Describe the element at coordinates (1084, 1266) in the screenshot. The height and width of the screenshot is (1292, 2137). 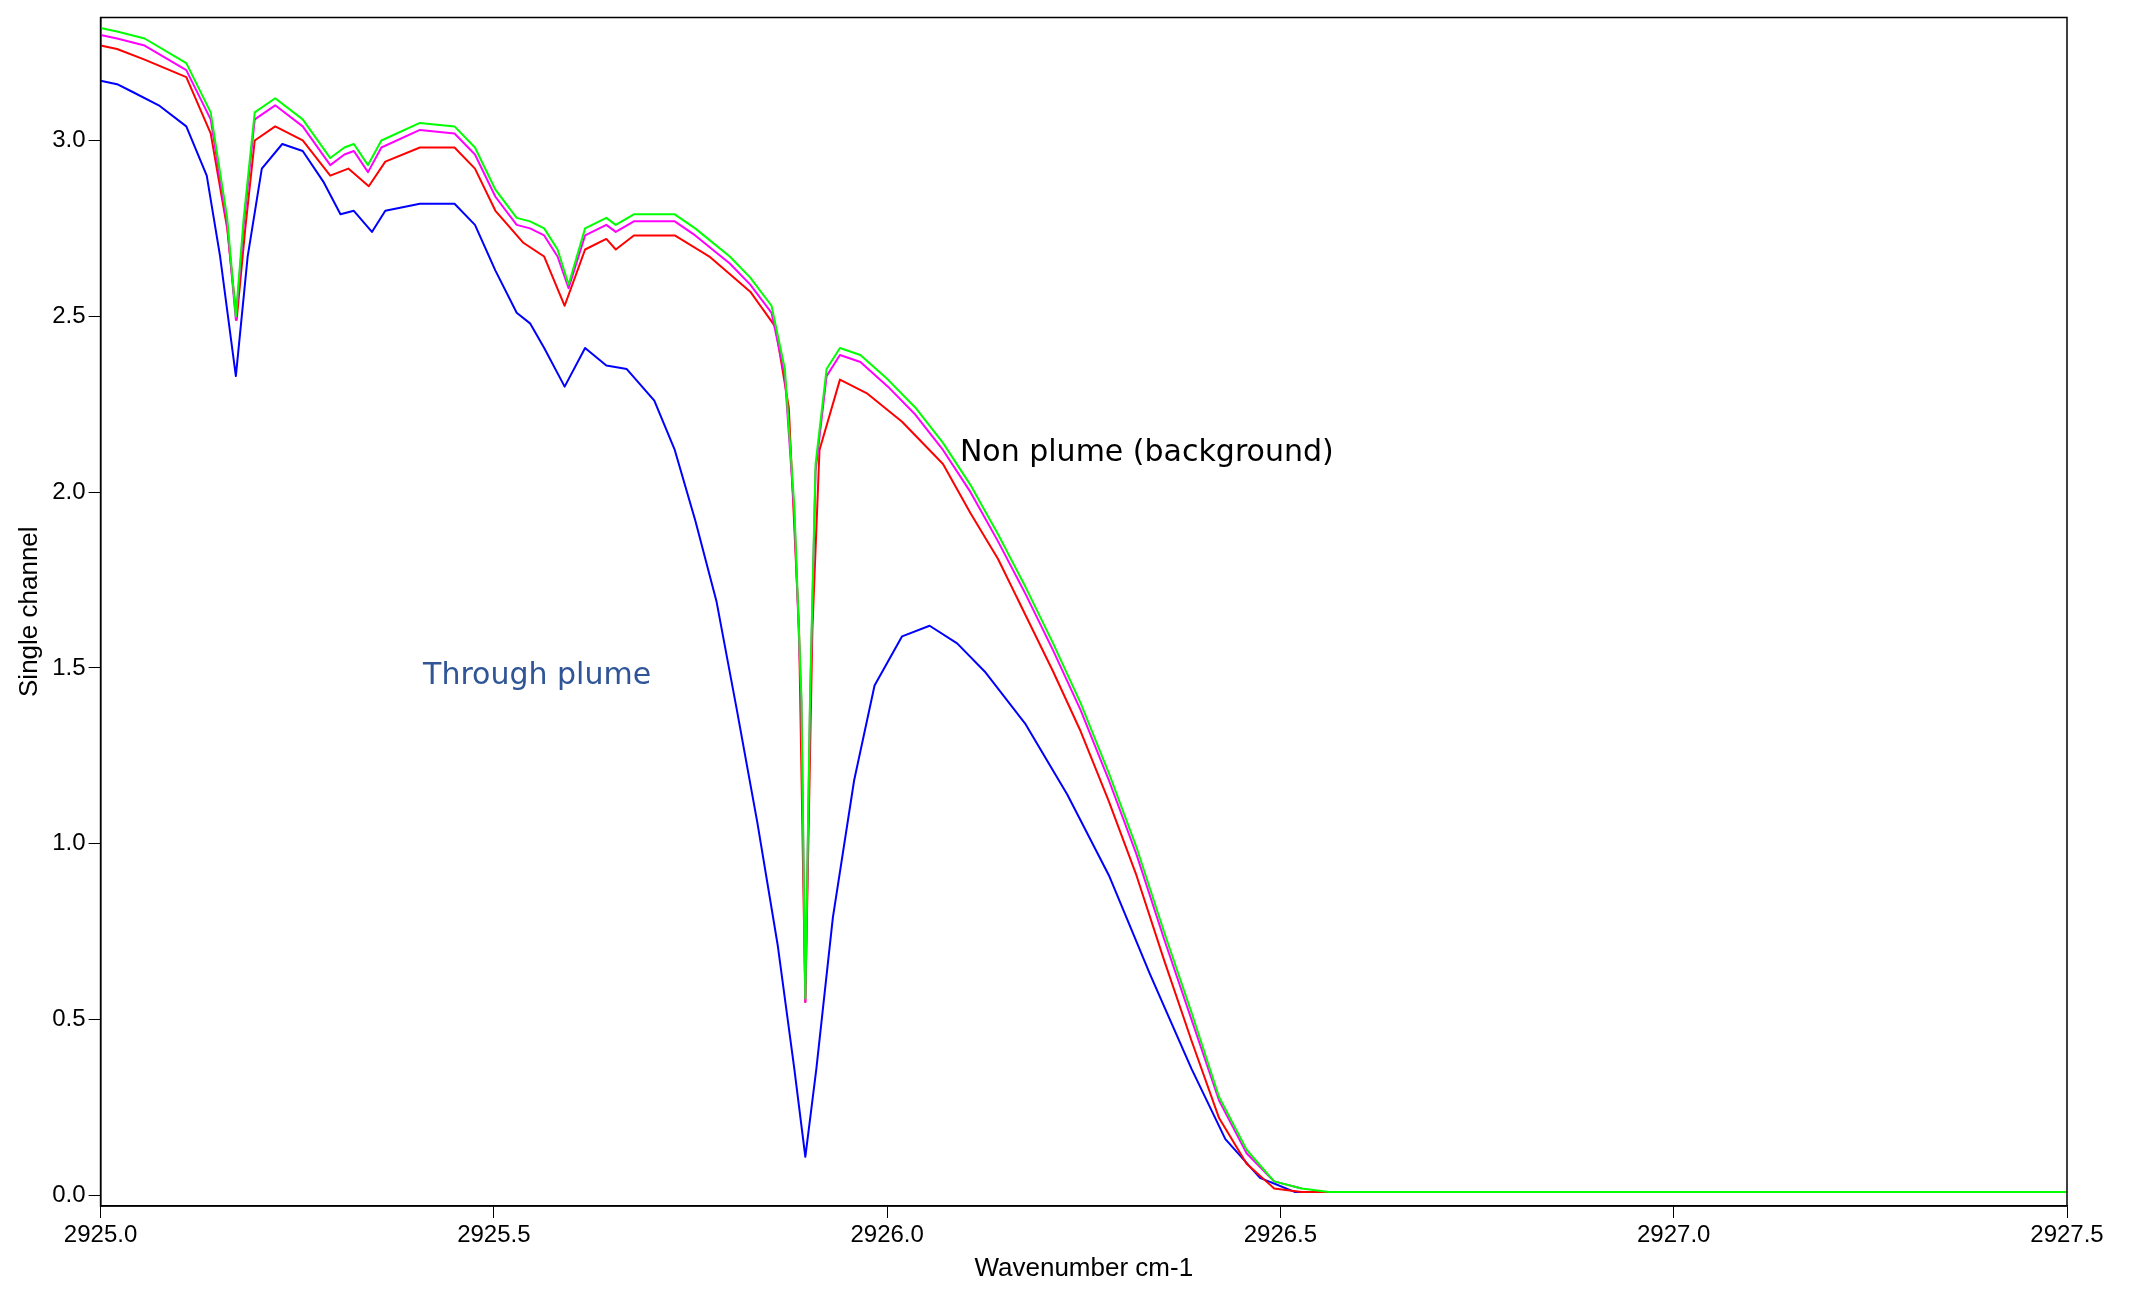
I see `x-axis-title: Wavenumber cm-1` at that location.